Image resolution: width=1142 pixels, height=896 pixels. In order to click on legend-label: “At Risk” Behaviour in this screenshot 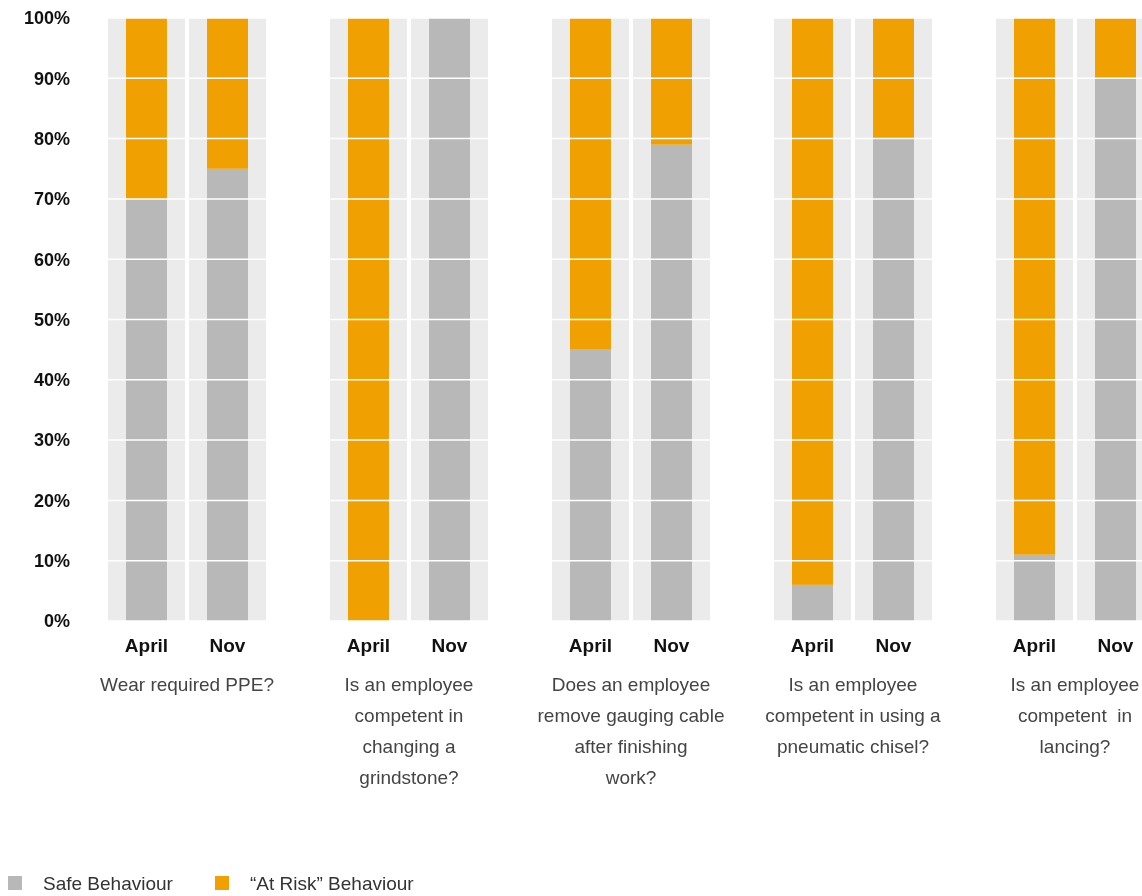, I will do `click(332, 883)`.